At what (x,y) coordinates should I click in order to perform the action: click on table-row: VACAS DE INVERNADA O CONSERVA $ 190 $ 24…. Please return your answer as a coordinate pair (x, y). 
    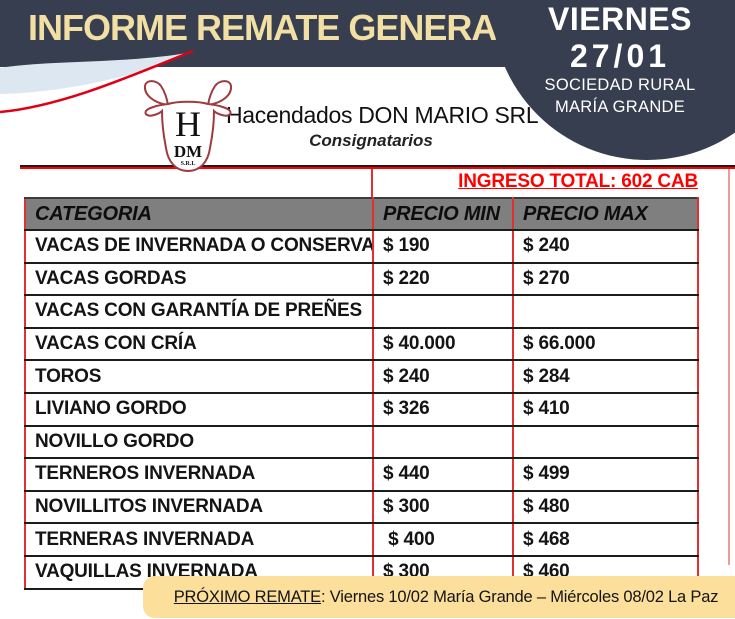
    Looking at the image, I should click on (361, 247).